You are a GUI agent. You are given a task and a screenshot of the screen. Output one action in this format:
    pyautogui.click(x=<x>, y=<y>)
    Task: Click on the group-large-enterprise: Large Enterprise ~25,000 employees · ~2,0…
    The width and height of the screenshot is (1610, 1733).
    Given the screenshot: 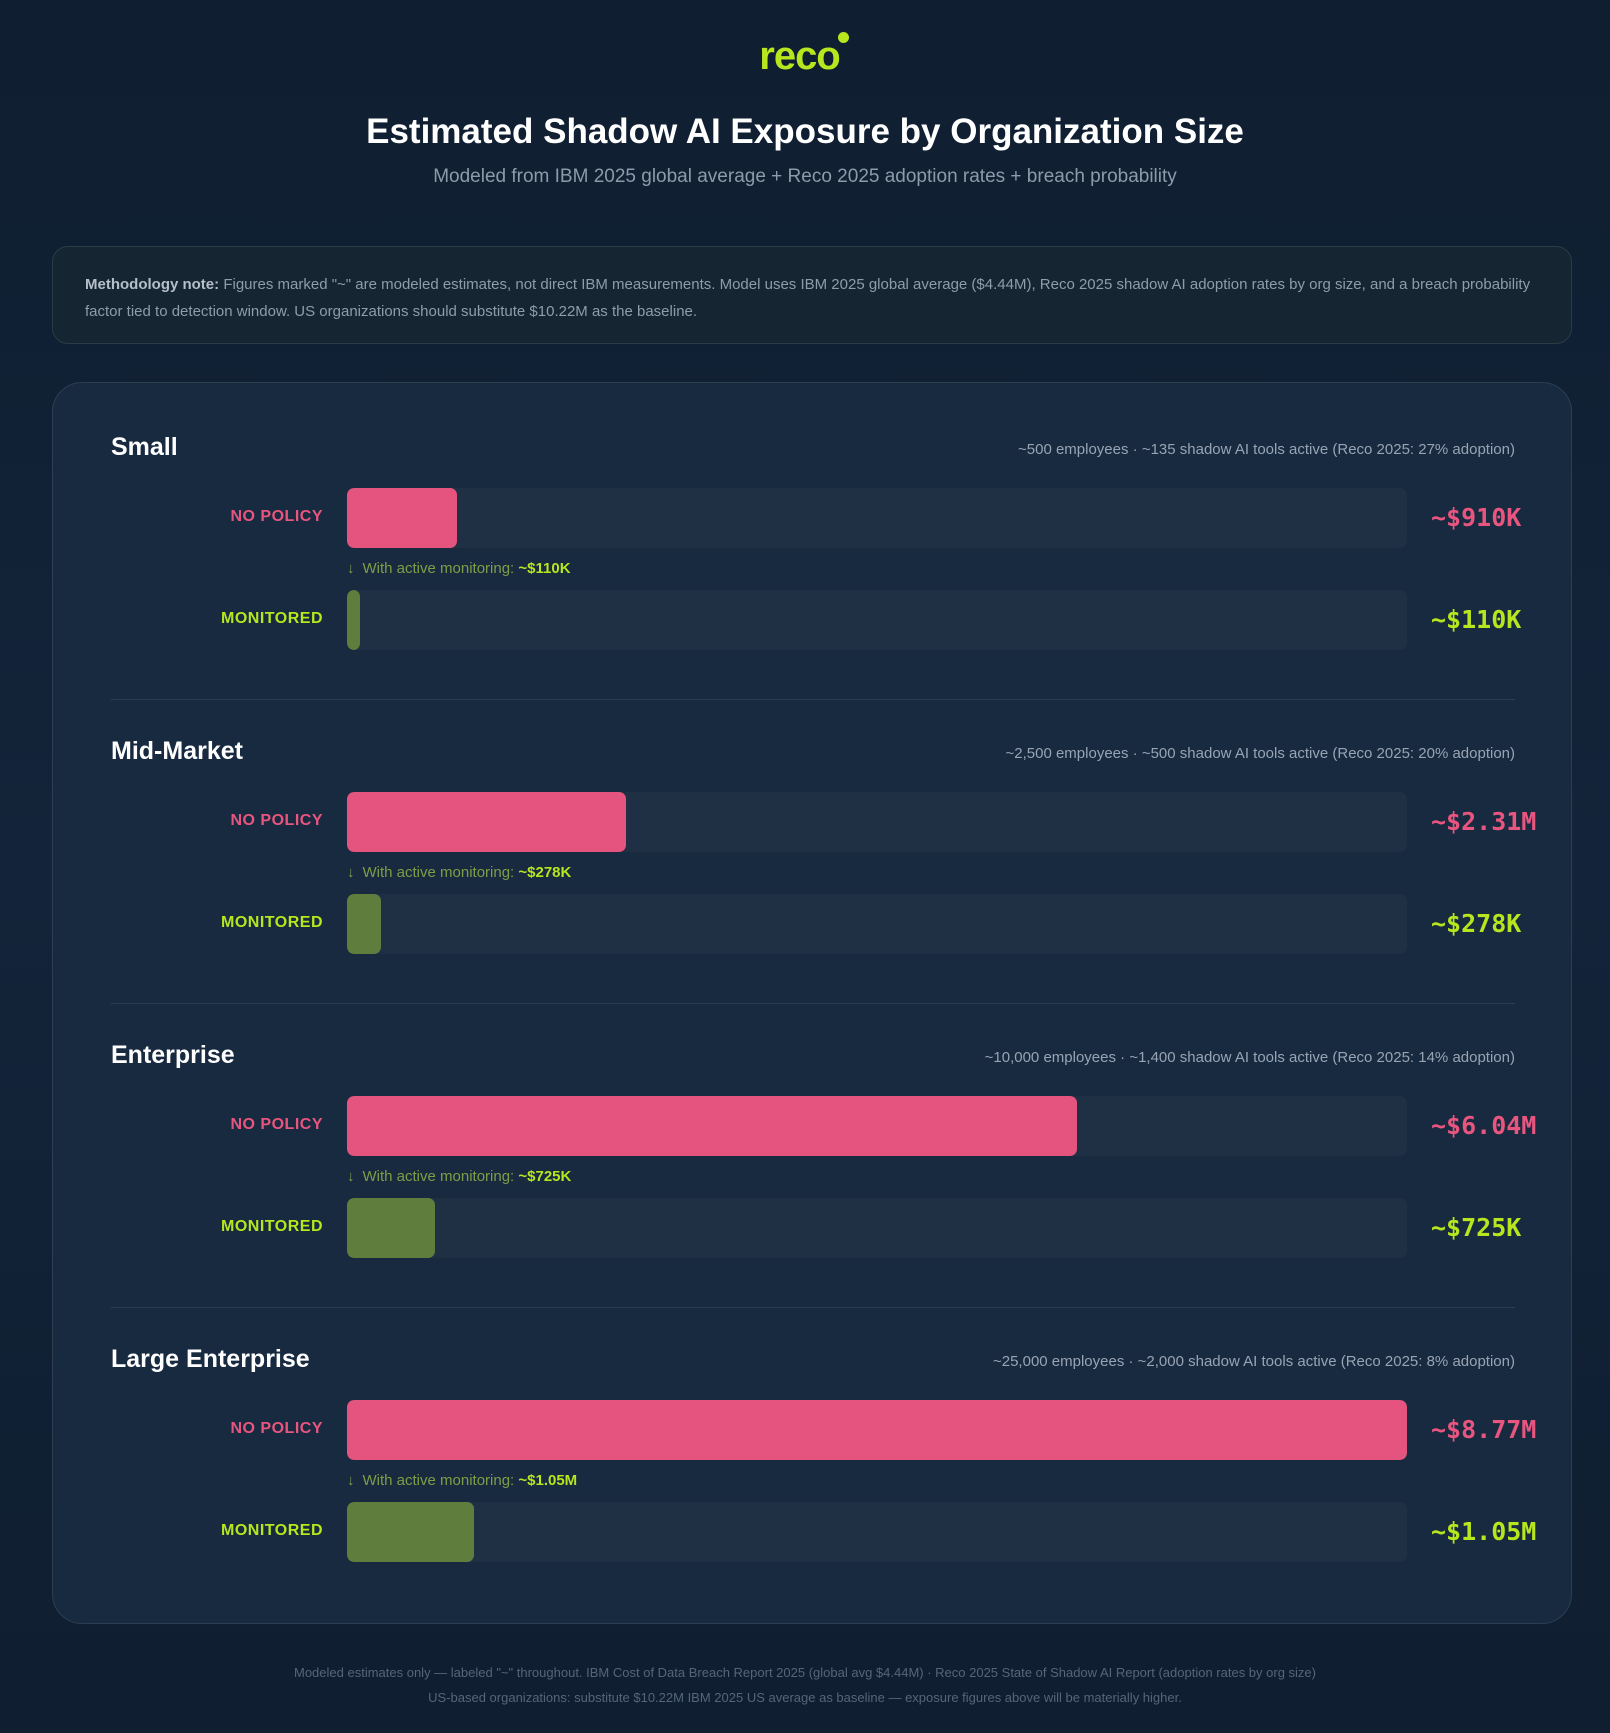 What is the action you would take?
    pyautogui.click(x=823, y=1475)
    